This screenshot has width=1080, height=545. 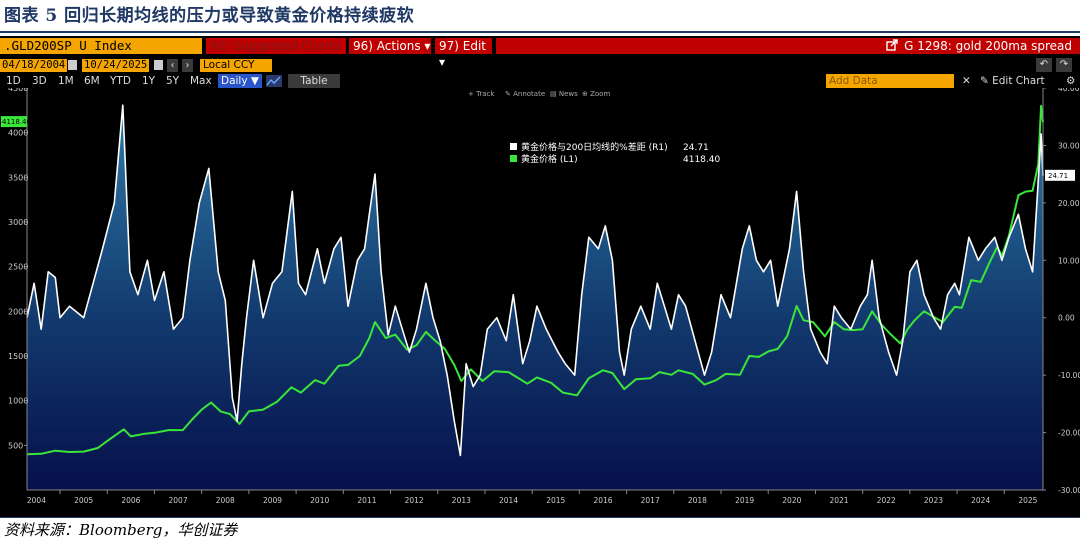 What do you see at coordinates (272, 500) in the screenshot?
I see `x-tick-label: 2009` at bounding box center [272, 500].